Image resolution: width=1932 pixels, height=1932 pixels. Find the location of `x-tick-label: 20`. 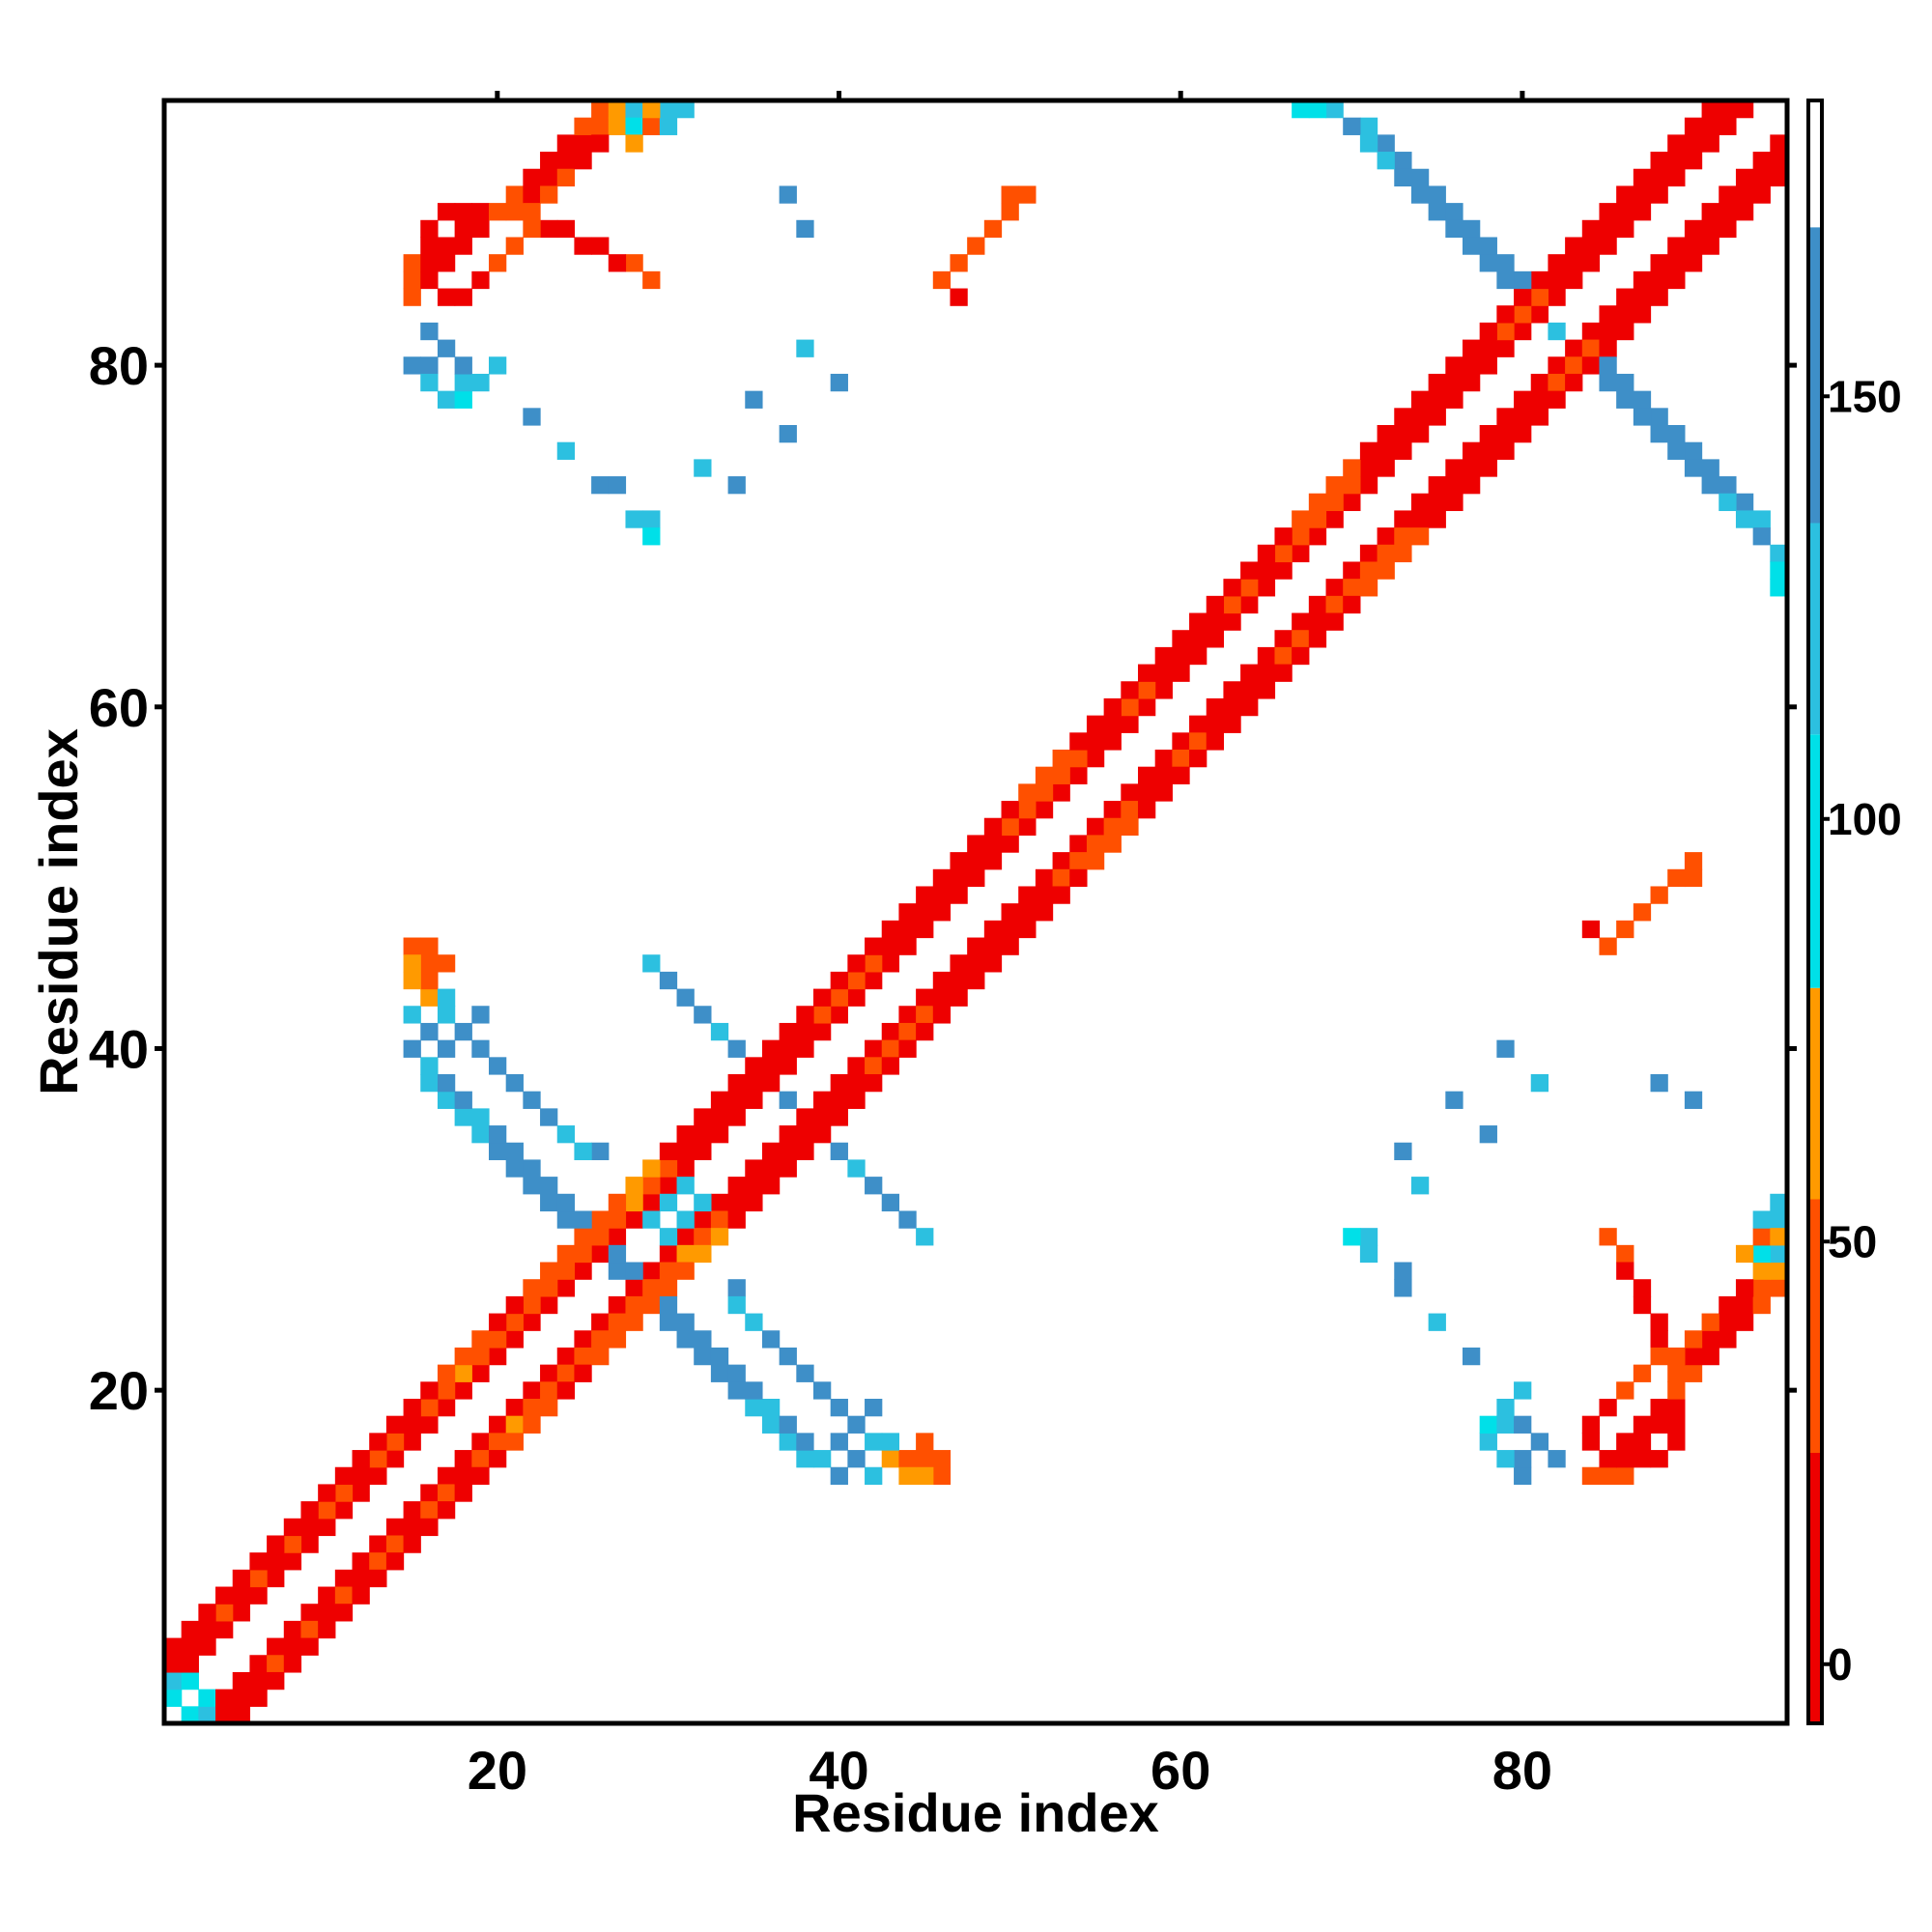

x-tick-label: 20 is located at coordinates (497, 1770).